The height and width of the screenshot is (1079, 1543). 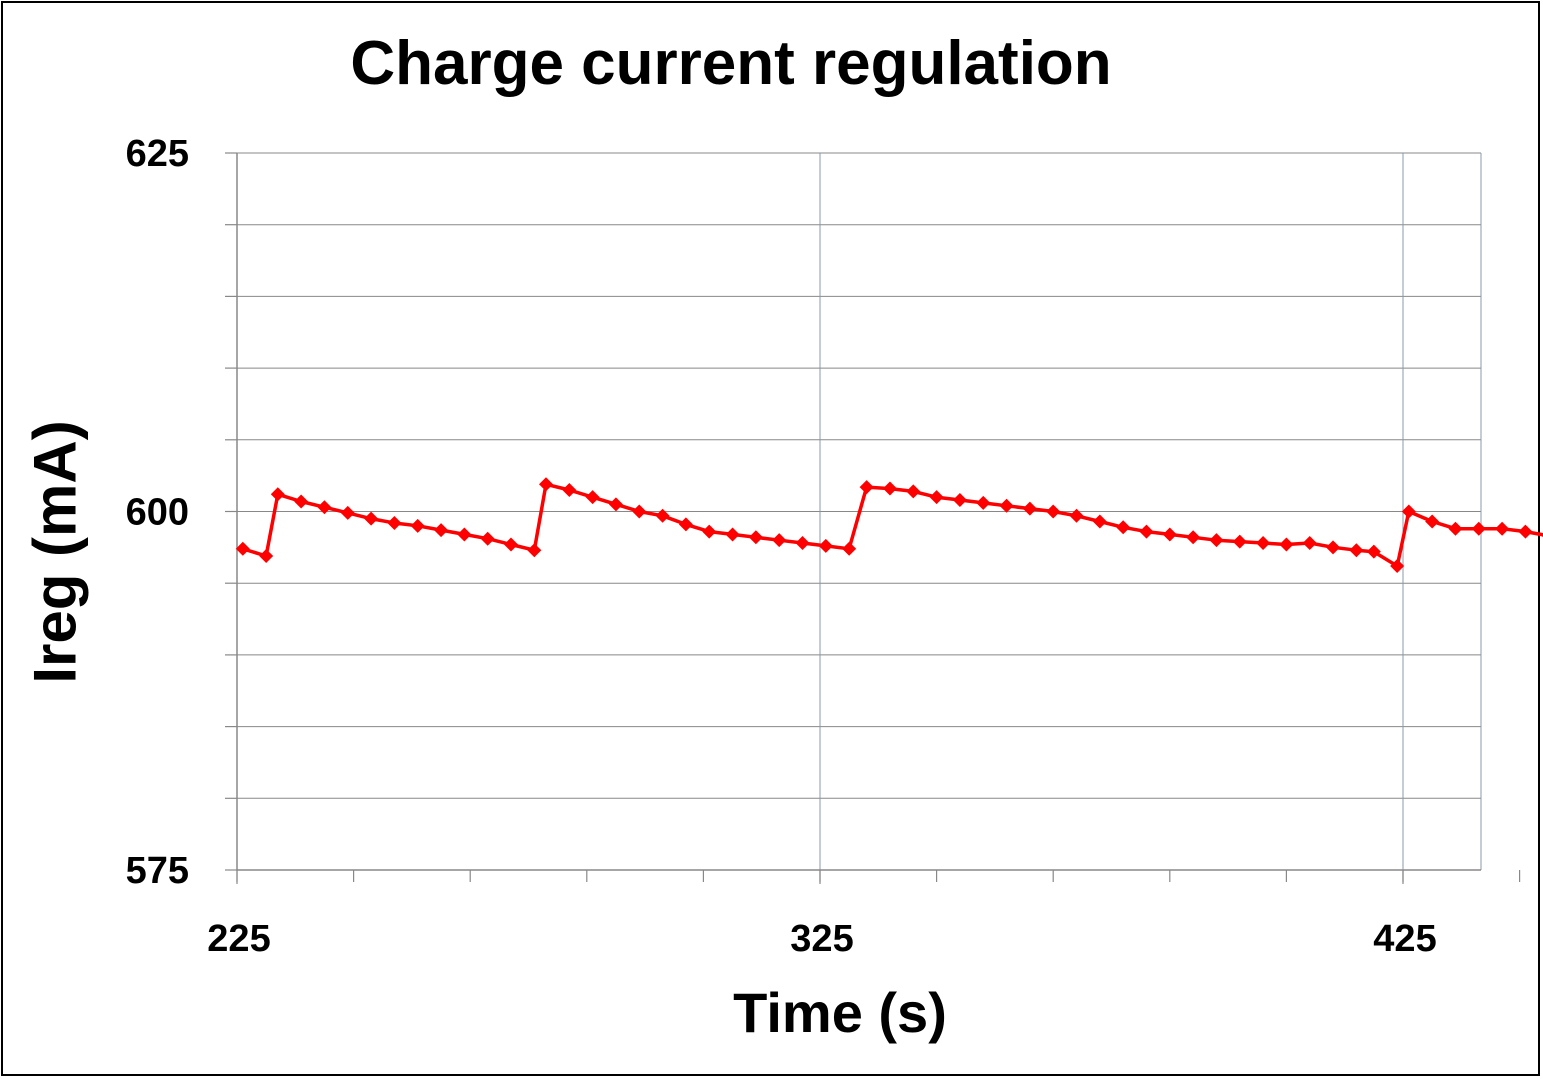 What do you see at coordinates (840, 1012) in the screenshot?
I see `x-axis-label: Time (s)` at bounding box center [840, 1012].